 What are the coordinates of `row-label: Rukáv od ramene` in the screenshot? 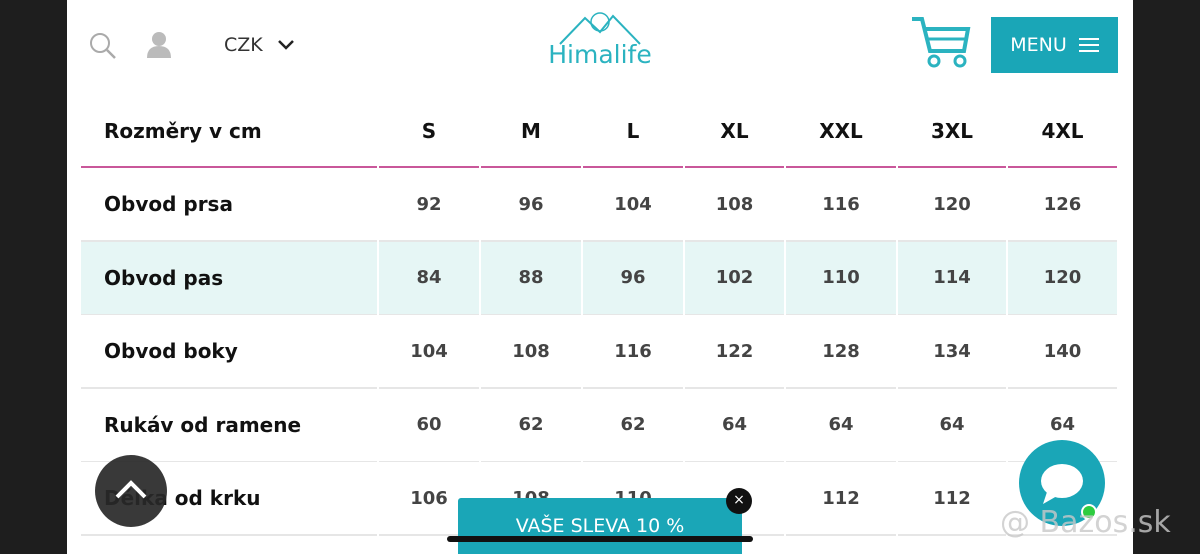 It's located at (203, 424).